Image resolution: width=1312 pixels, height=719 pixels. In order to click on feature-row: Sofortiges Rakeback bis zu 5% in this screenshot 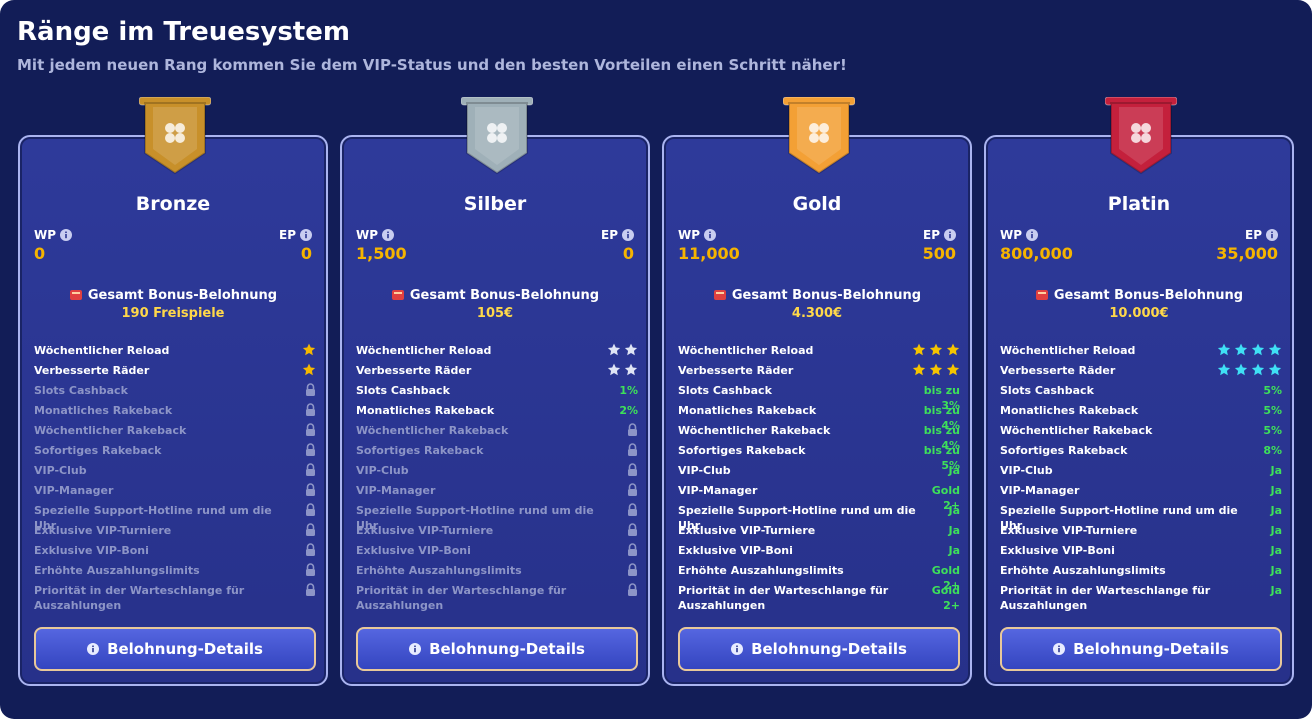, I will do `click(819, 458)`.